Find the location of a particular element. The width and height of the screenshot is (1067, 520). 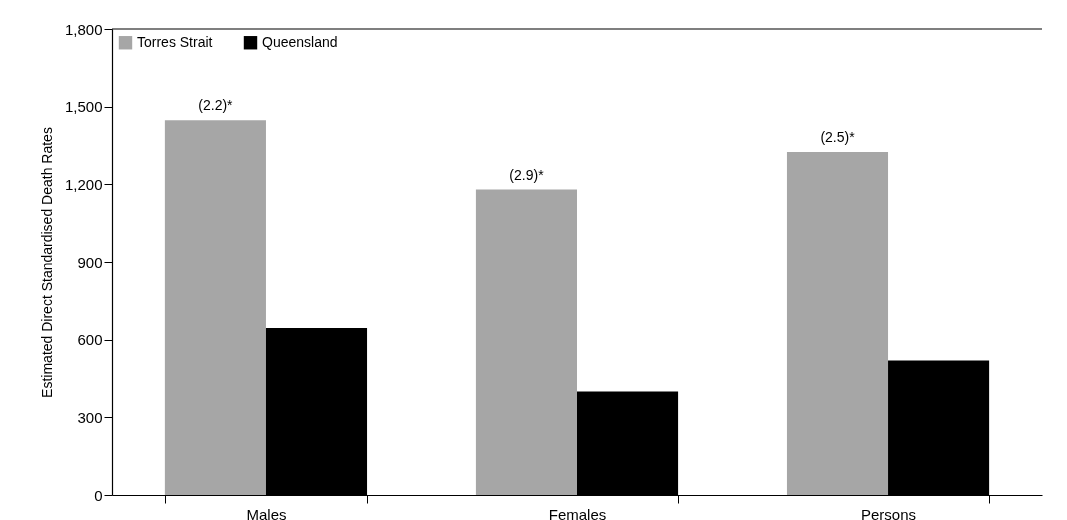

y-tick-label: 1,800 is located at coordinates (83, 29).